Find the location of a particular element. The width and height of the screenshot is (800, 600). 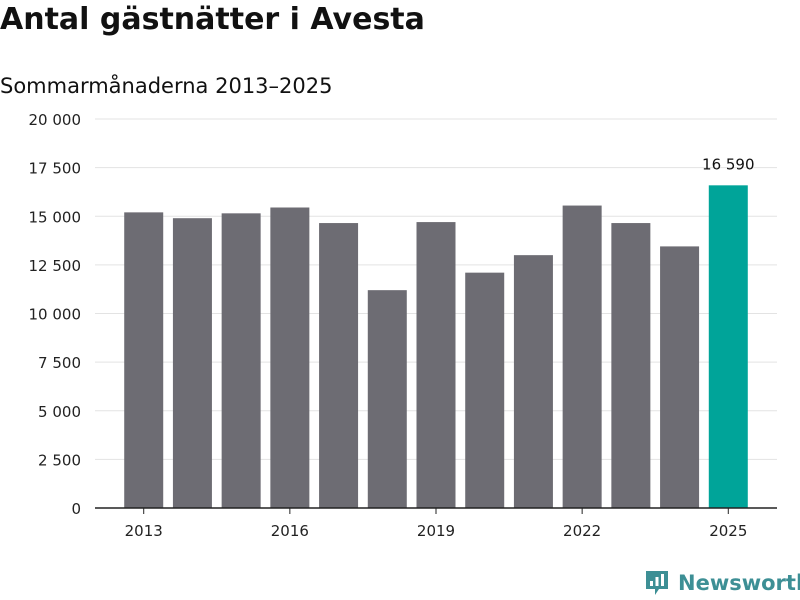

y-tick-label: 15 000 is located at coordinates (55, 217).